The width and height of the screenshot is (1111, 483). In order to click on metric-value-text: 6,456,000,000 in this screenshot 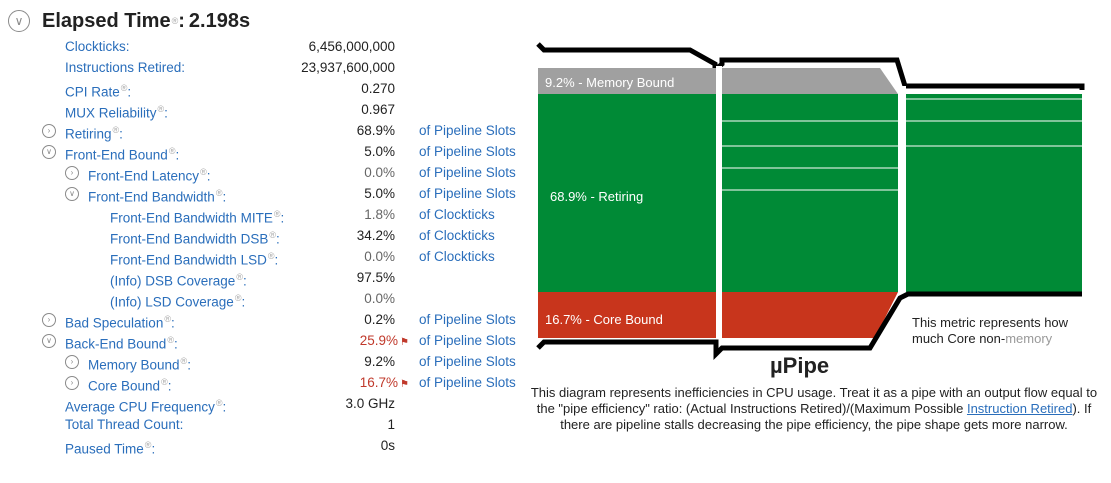, I will do `click(351, 46)`.